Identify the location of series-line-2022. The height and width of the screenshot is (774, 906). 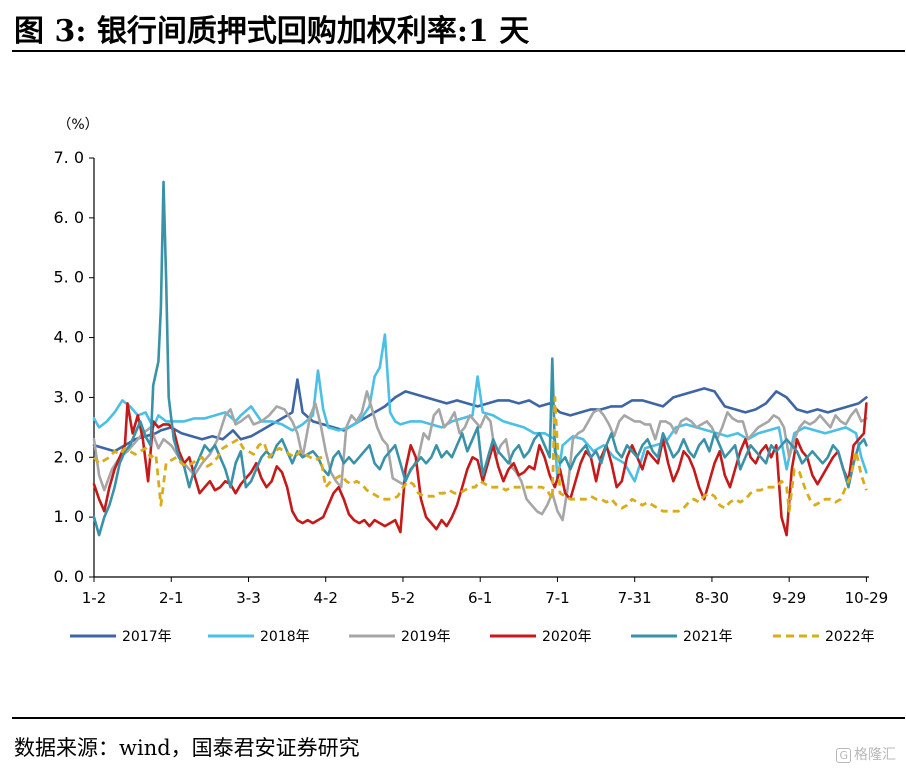
(480, 454).